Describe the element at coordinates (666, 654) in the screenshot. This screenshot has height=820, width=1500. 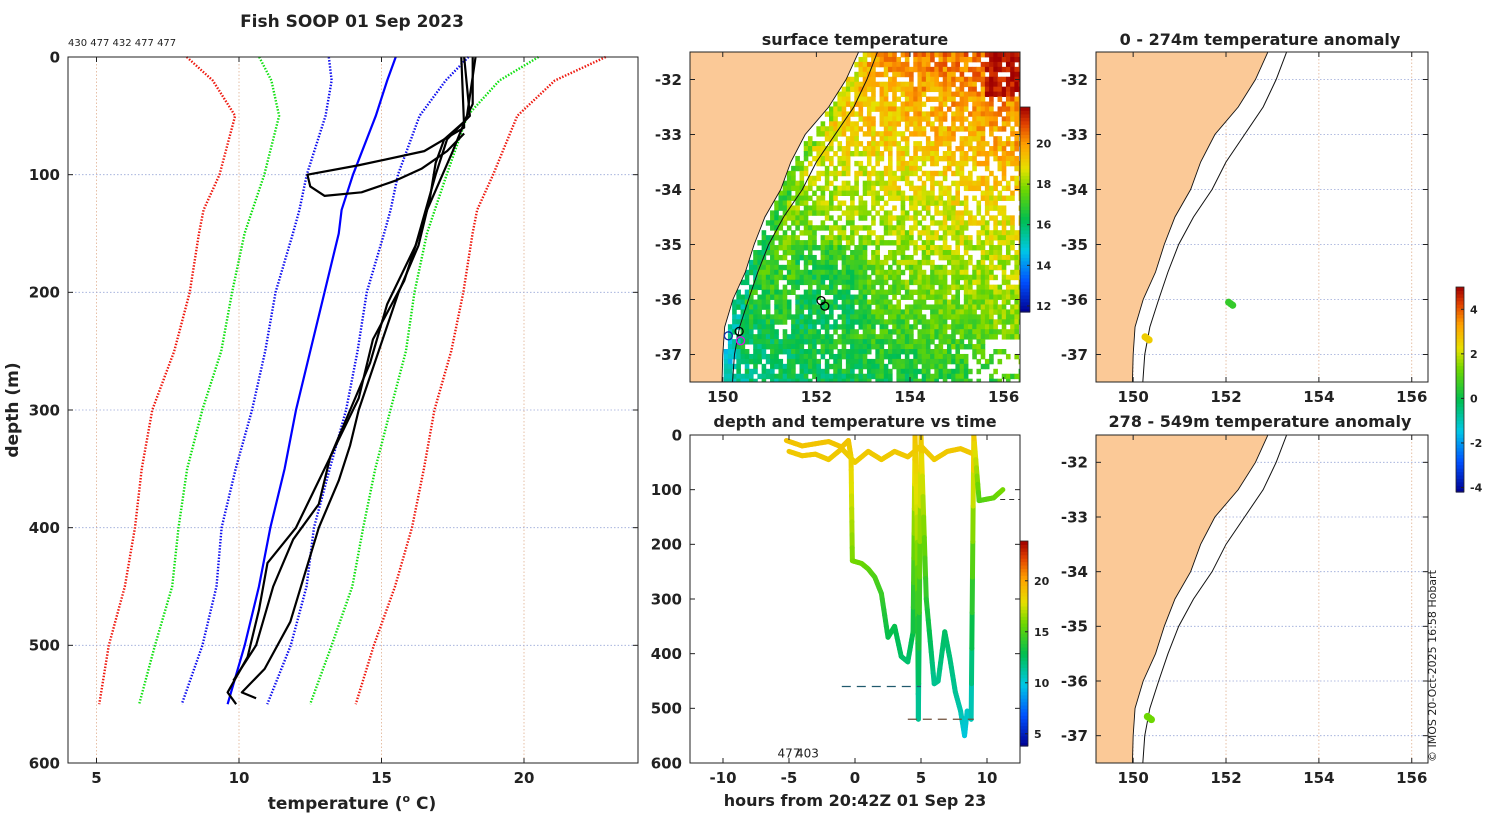
I see `timeseries-ytick-label: 400` at that location.